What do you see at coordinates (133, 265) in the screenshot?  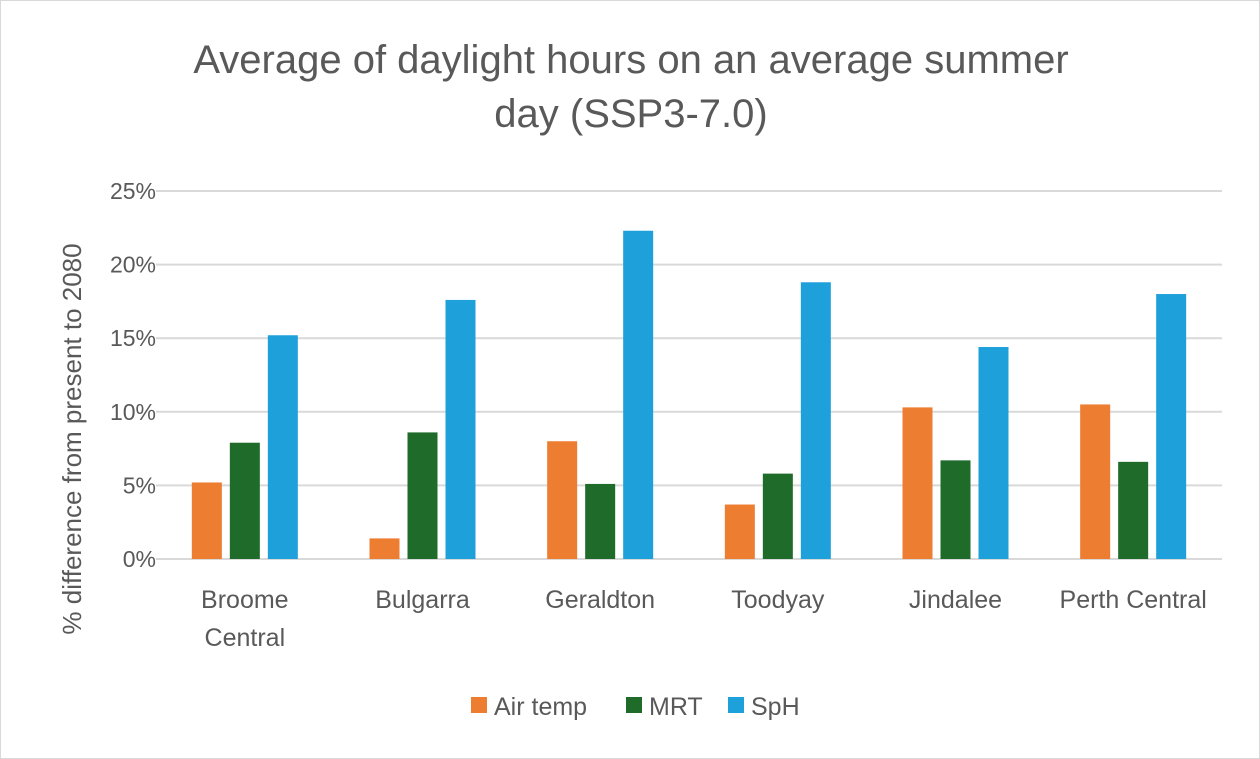 I see `y-tick-label: 20%` at bounding box center [133, 265].